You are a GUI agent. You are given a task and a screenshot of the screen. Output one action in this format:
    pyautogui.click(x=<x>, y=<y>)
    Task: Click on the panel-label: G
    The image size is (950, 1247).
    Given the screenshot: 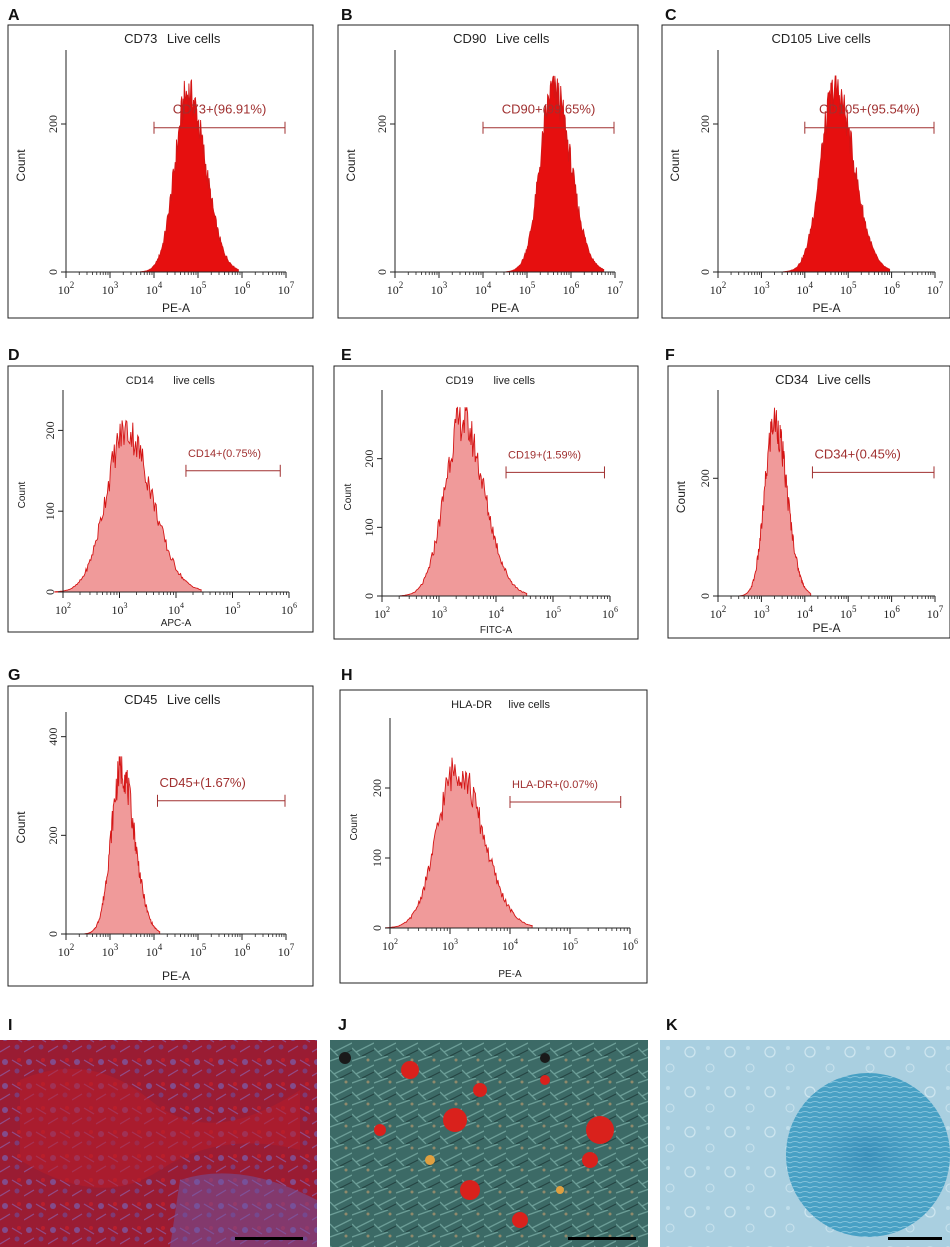 What is the action you would take?
    pyautogui.click(x=14, y=675)
    